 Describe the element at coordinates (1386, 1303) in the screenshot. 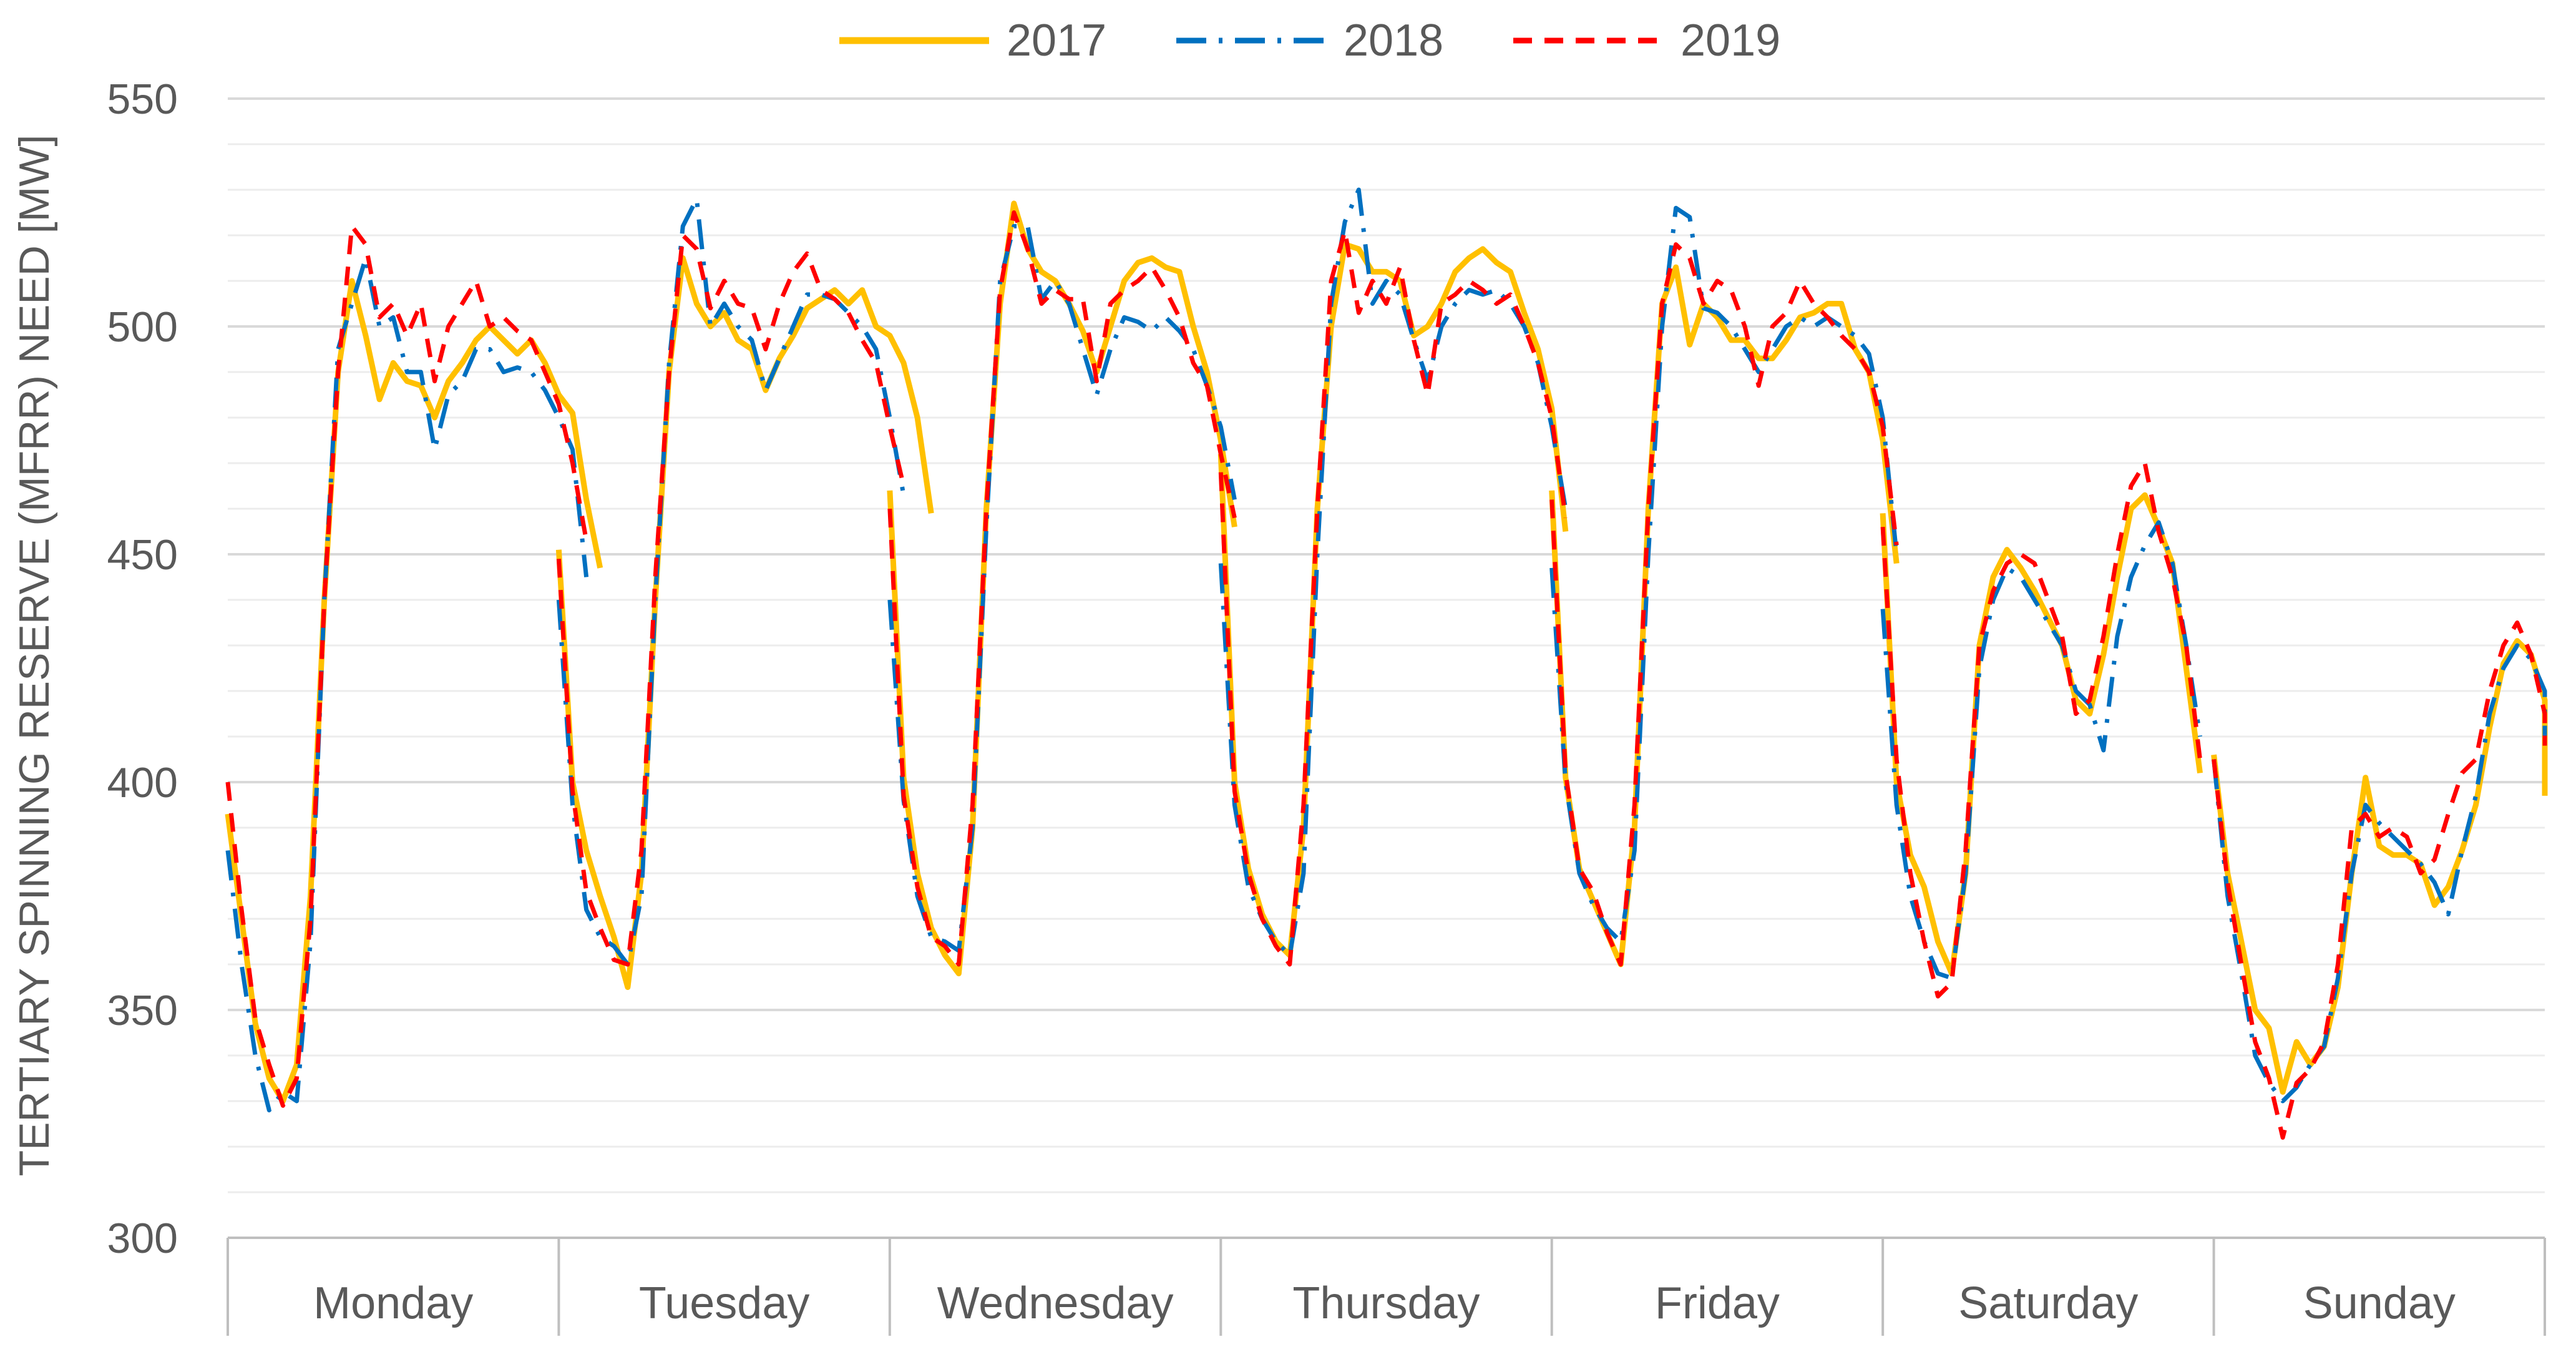

I see `x-category-label: Thursday` at that location.